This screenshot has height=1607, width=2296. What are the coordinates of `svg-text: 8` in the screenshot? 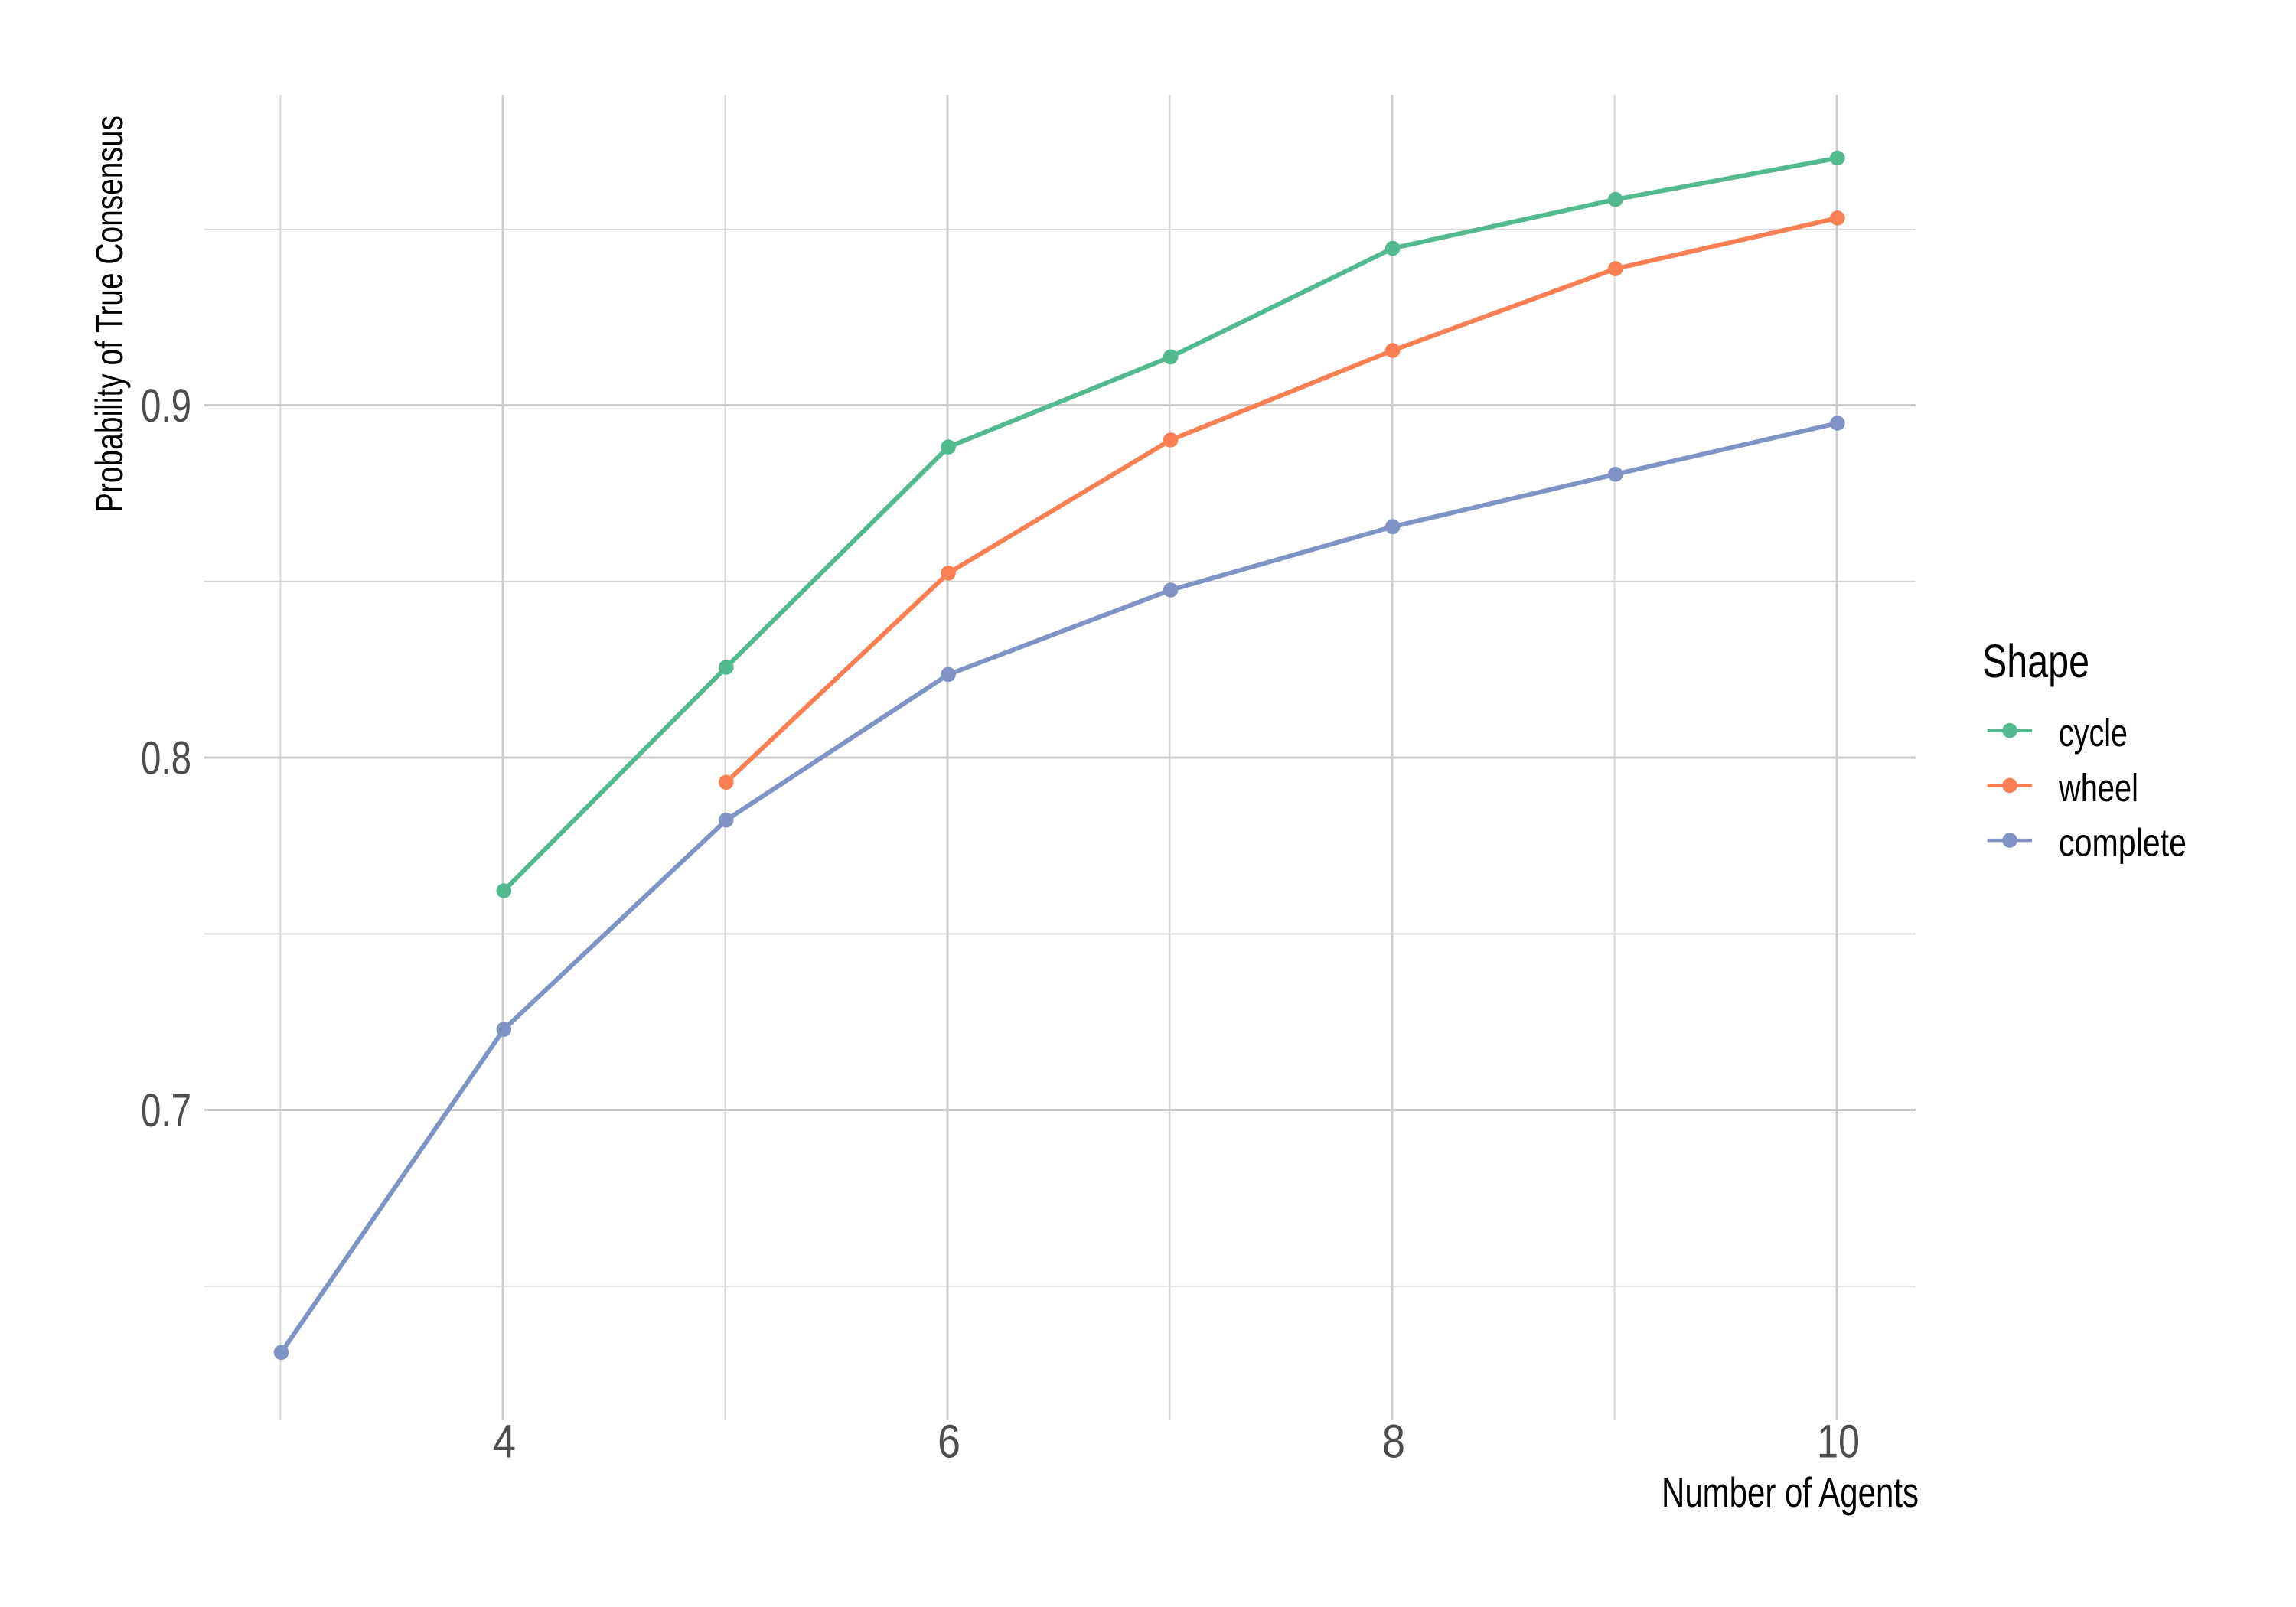 It's located at (1393, 1442).